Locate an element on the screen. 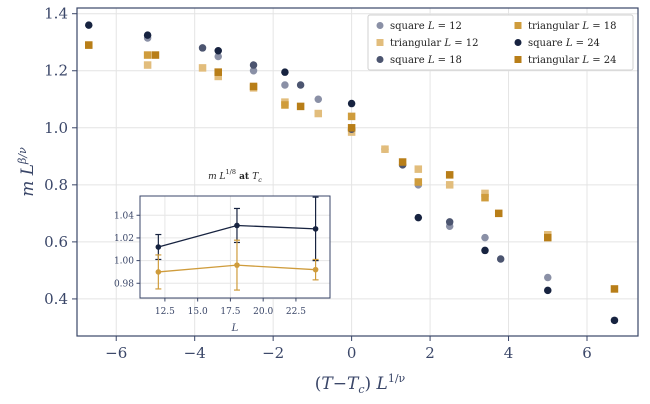  y-tick-label: 1.4 is located at coordinates (56, 14).